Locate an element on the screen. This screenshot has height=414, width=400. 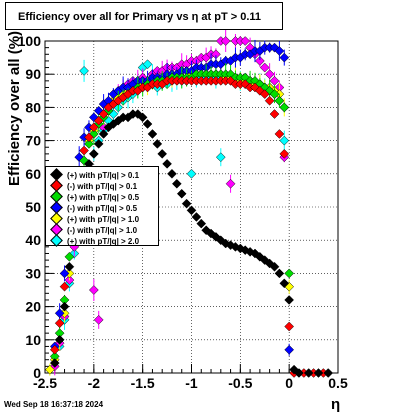
legend-label: (-) with pT/|q| > 0.5 is located at coordinates (102, 208).